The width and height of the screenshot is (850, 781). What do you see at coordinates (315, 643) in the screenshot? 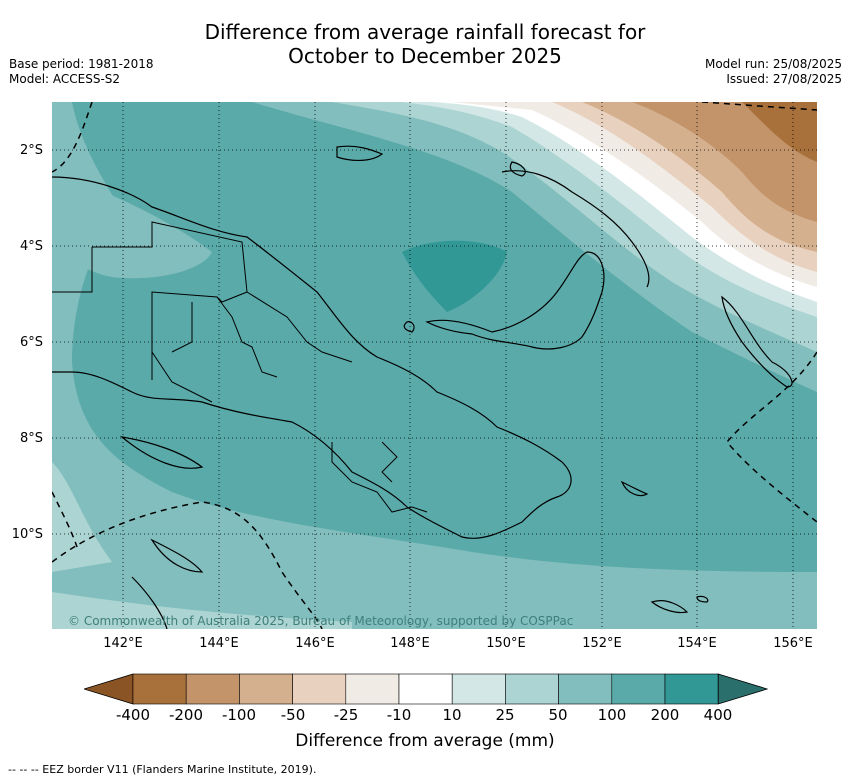
I see `lon-label: 146°E` at bounding box center [315, 643].